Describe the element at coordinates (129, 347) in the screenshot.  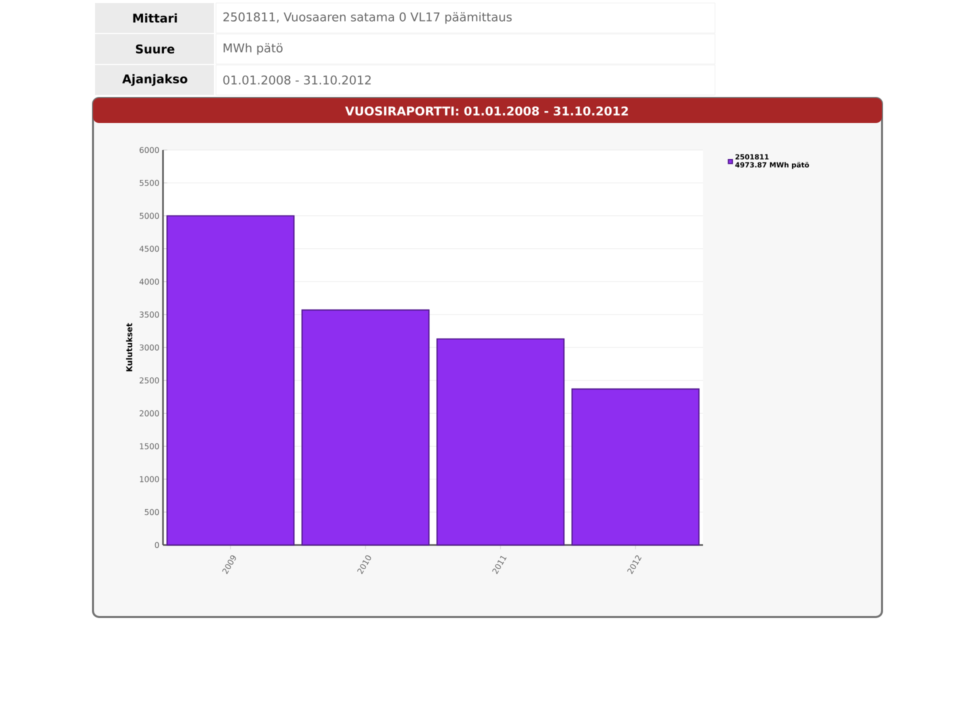
I see `y-axis-title: Kulutukset` at that location.